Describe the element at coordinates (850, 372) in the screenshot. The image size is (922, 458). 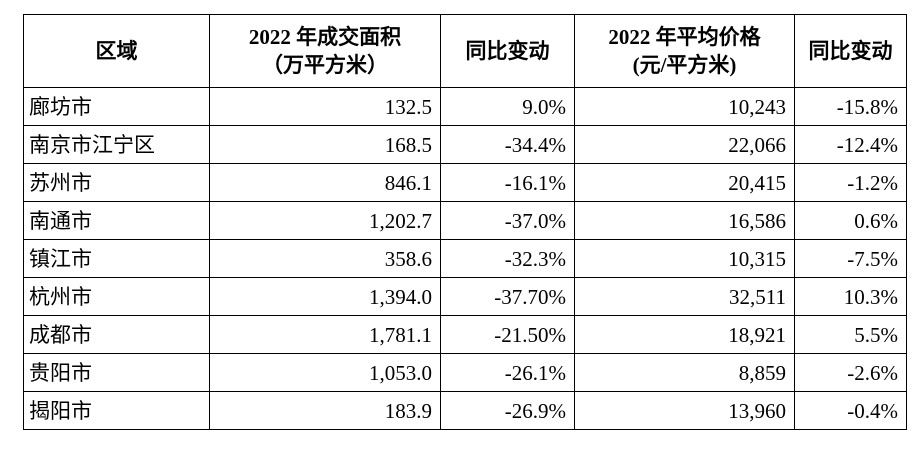
I see `cell-price-yoy-change: -2.6%` at that location.